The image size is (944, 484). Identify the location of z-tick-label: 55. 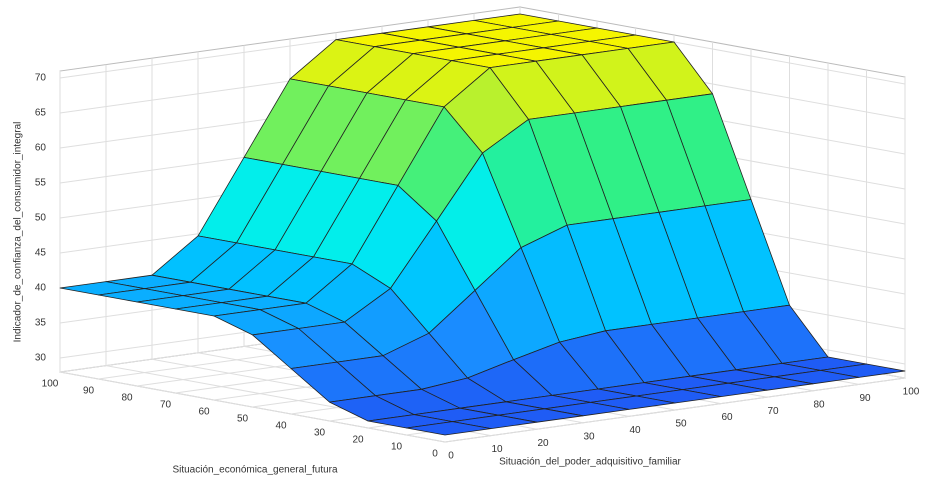
(41, 183).